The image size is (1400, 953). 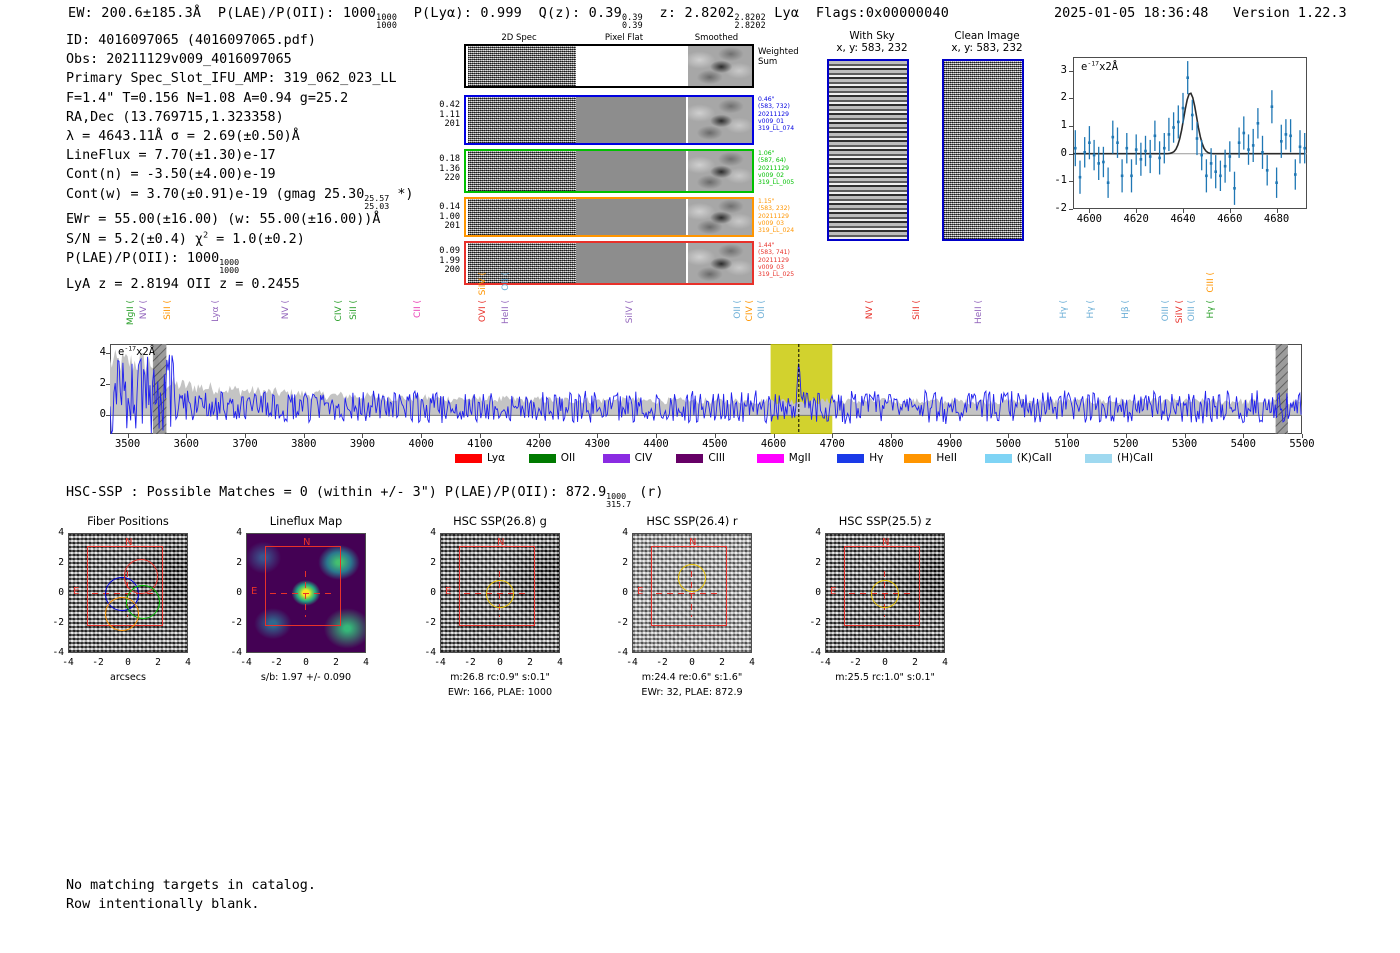 I want to click on fiber-meta-line: 319_LL_074, so click(x=776, y=129).